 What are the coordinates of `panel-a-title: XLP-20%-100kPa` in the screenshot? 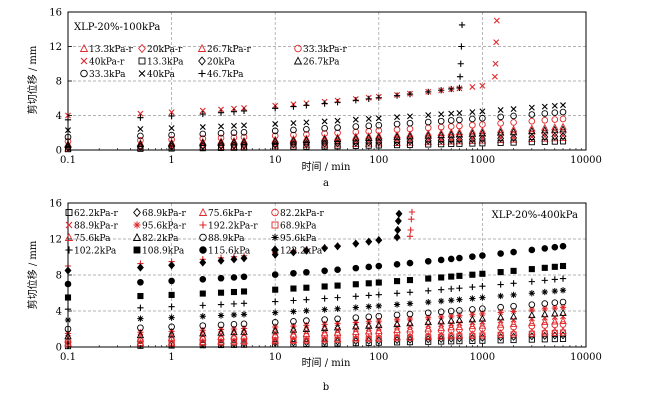 It's located at (117, 27).